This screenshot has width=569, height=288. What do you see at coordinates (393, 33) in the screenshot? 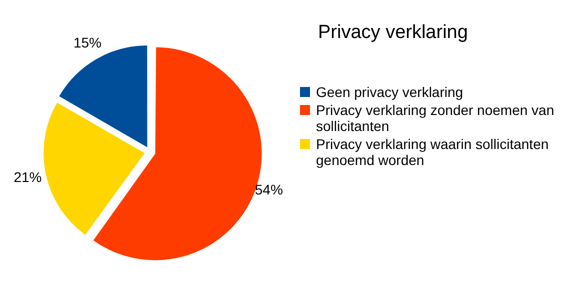
I see `chart-title: Privacy verklaring` at bounding box center [393, 33].